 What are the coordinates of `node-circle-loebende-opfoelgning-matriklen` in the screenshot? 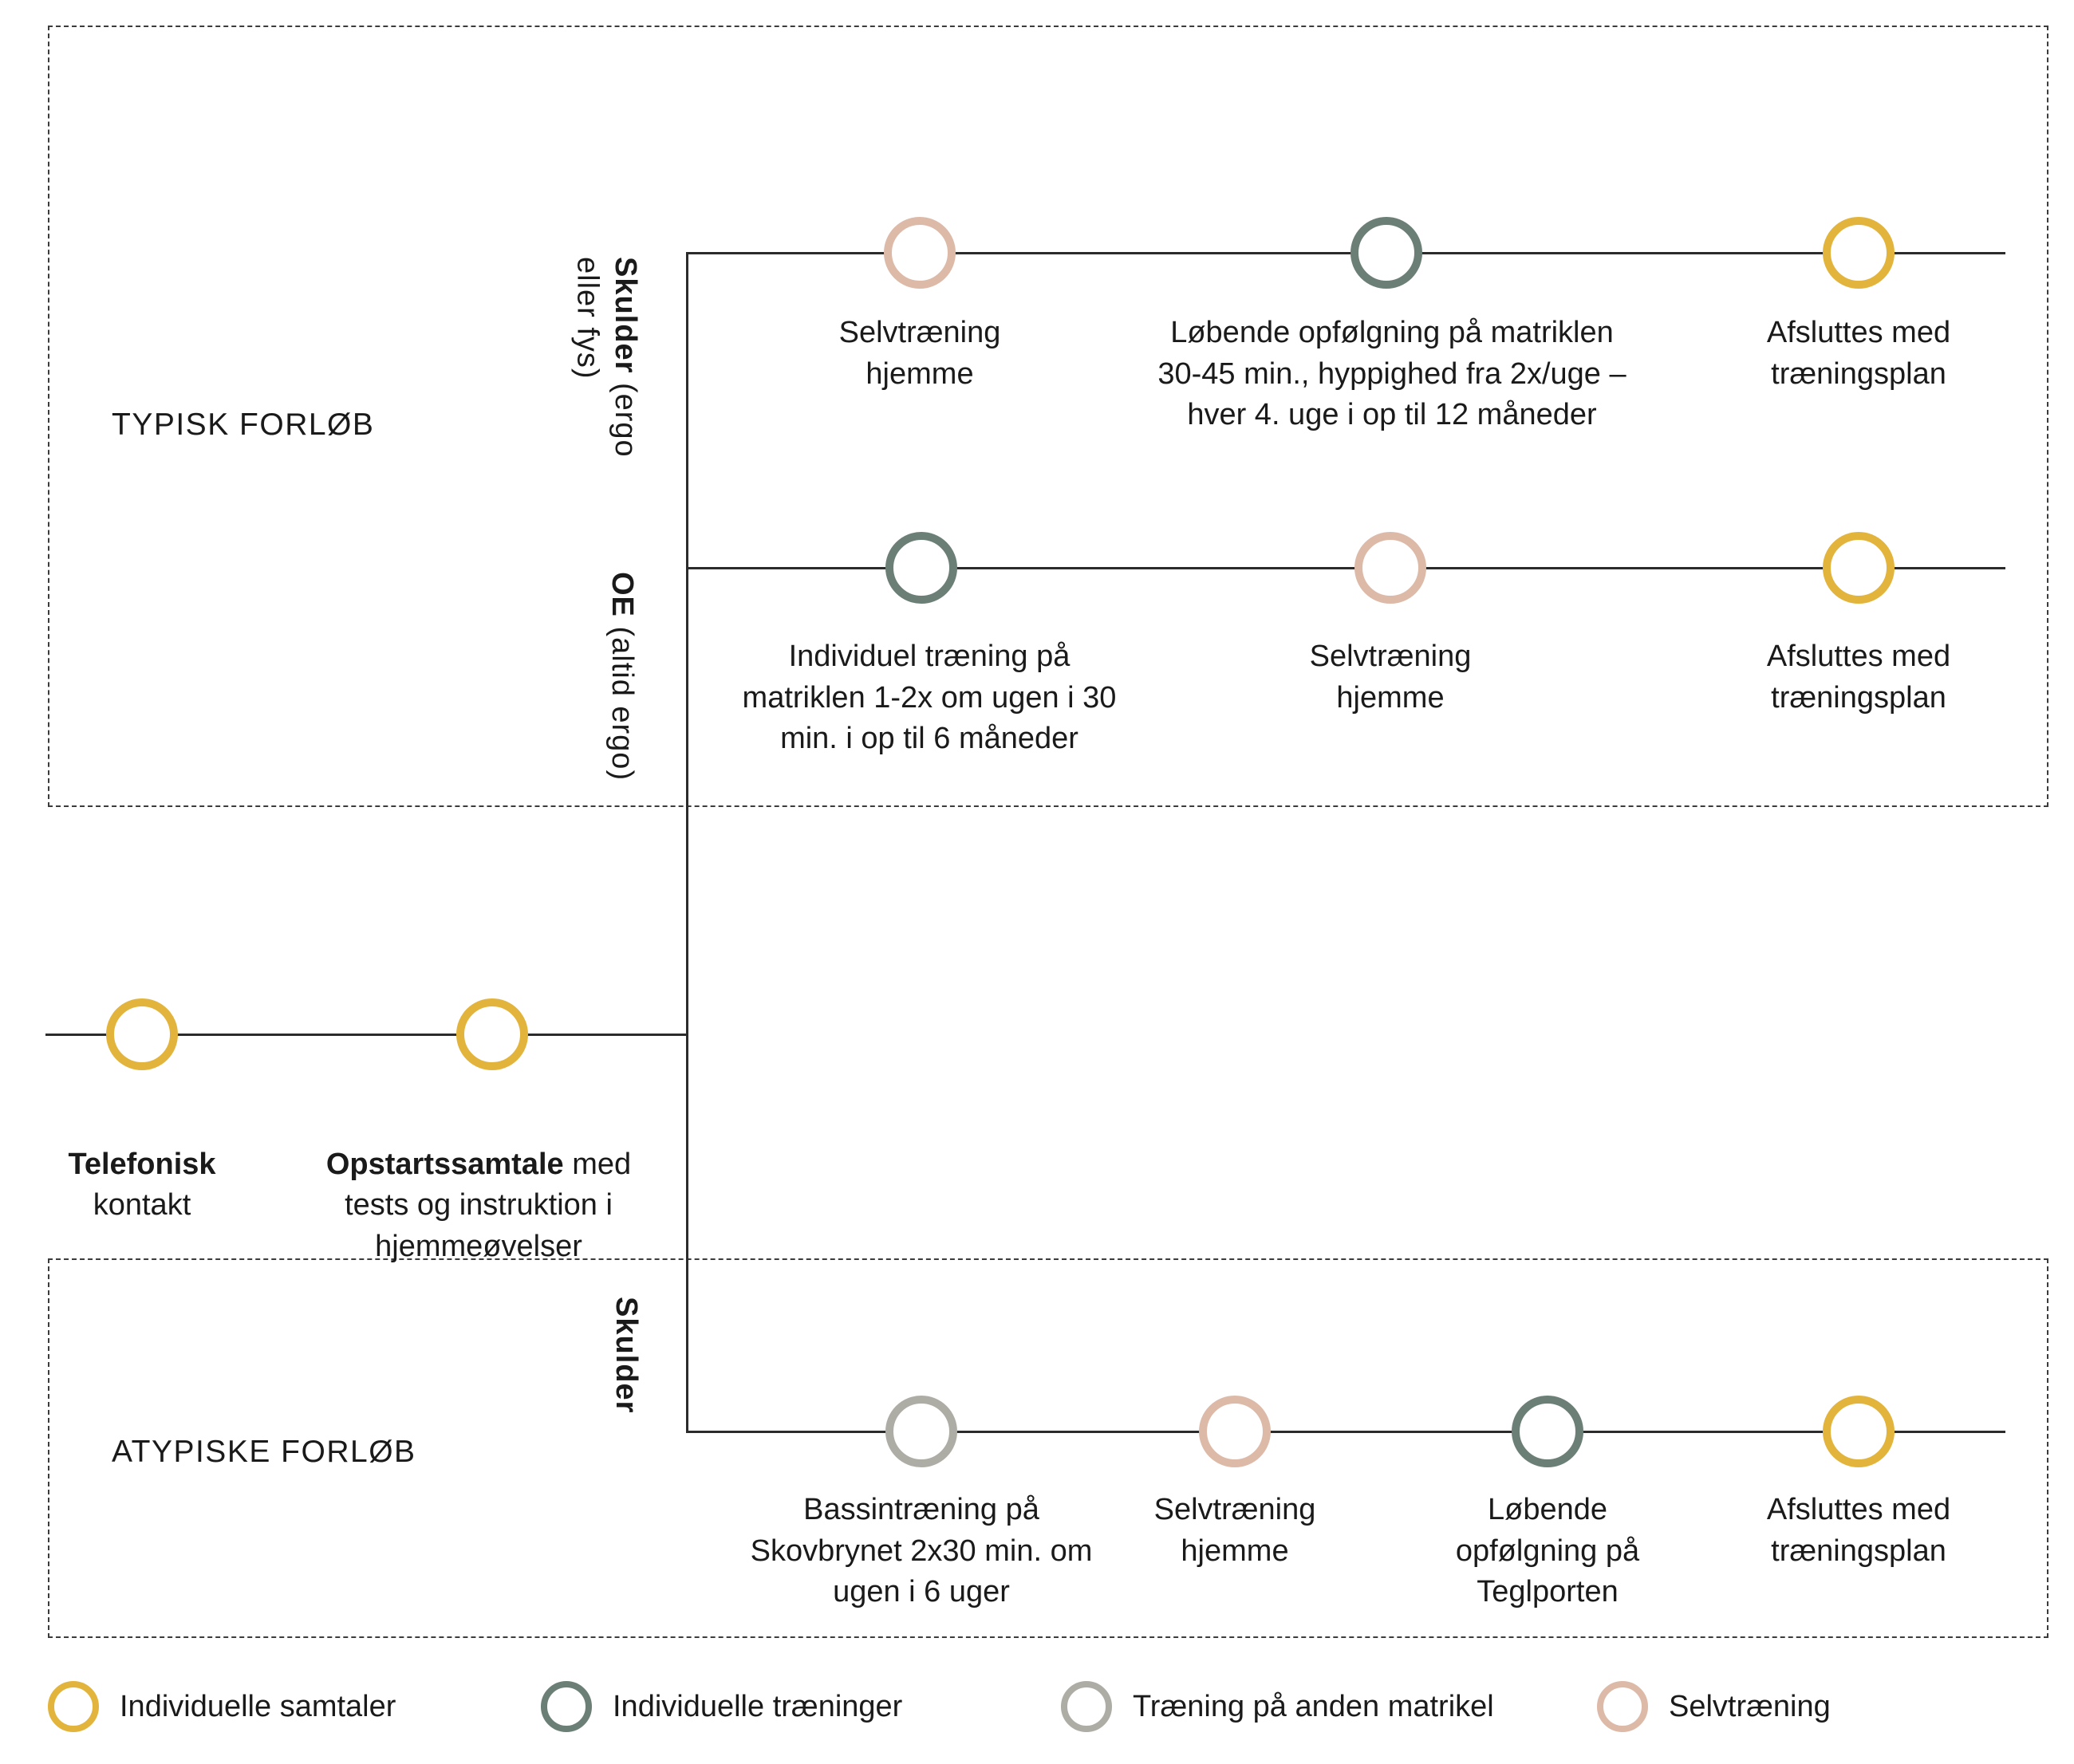 It's located at (1386, 253).